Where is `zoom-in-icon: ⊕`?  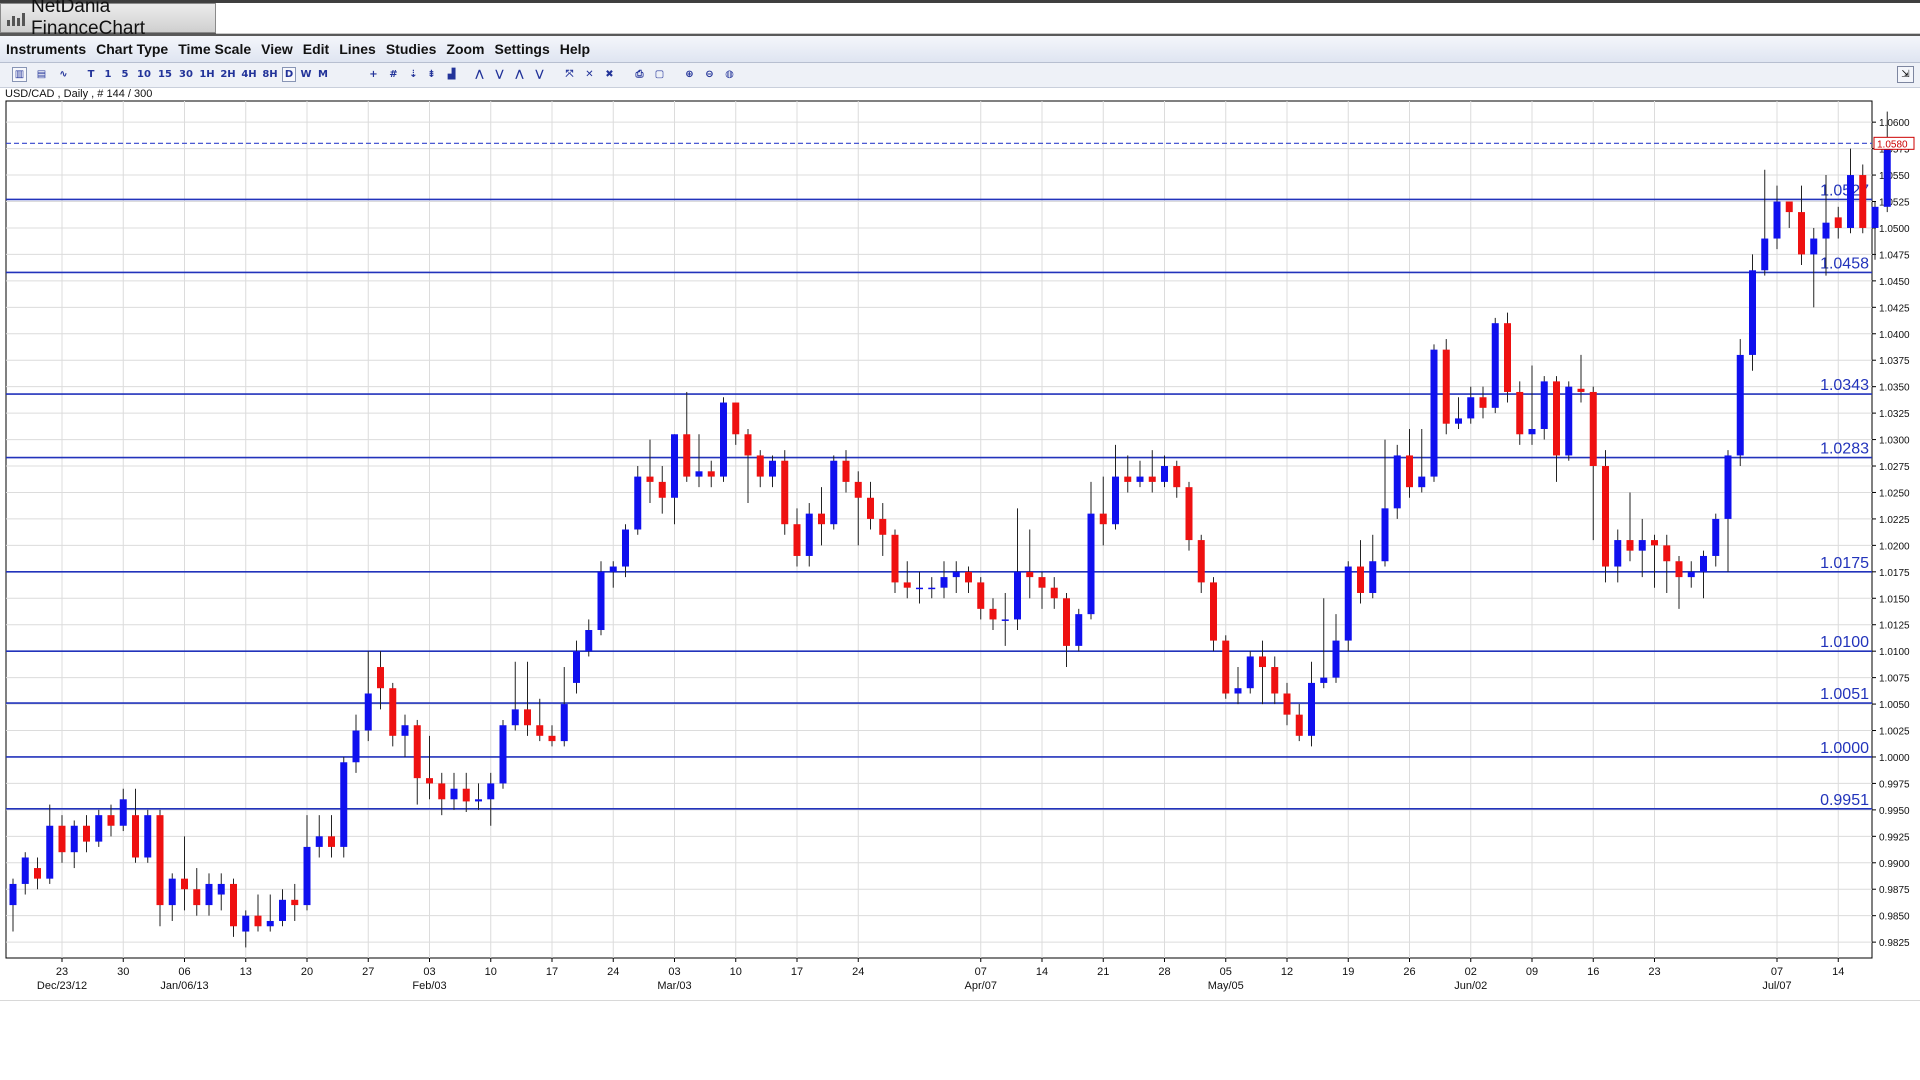 zoom-in-icon: ⊕ is located at coordinates (689, 74).